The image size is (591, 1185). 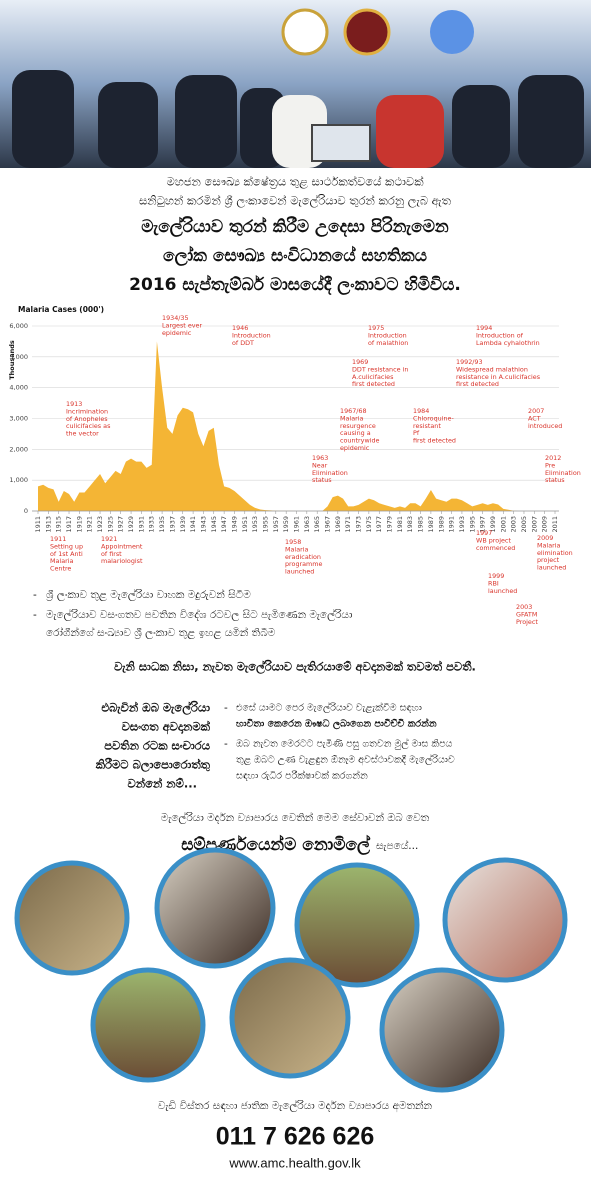 What do you see at coordinates (58, 539) in the screenshot?
I see `annotation: 1911` at bounding box center [58, 539].